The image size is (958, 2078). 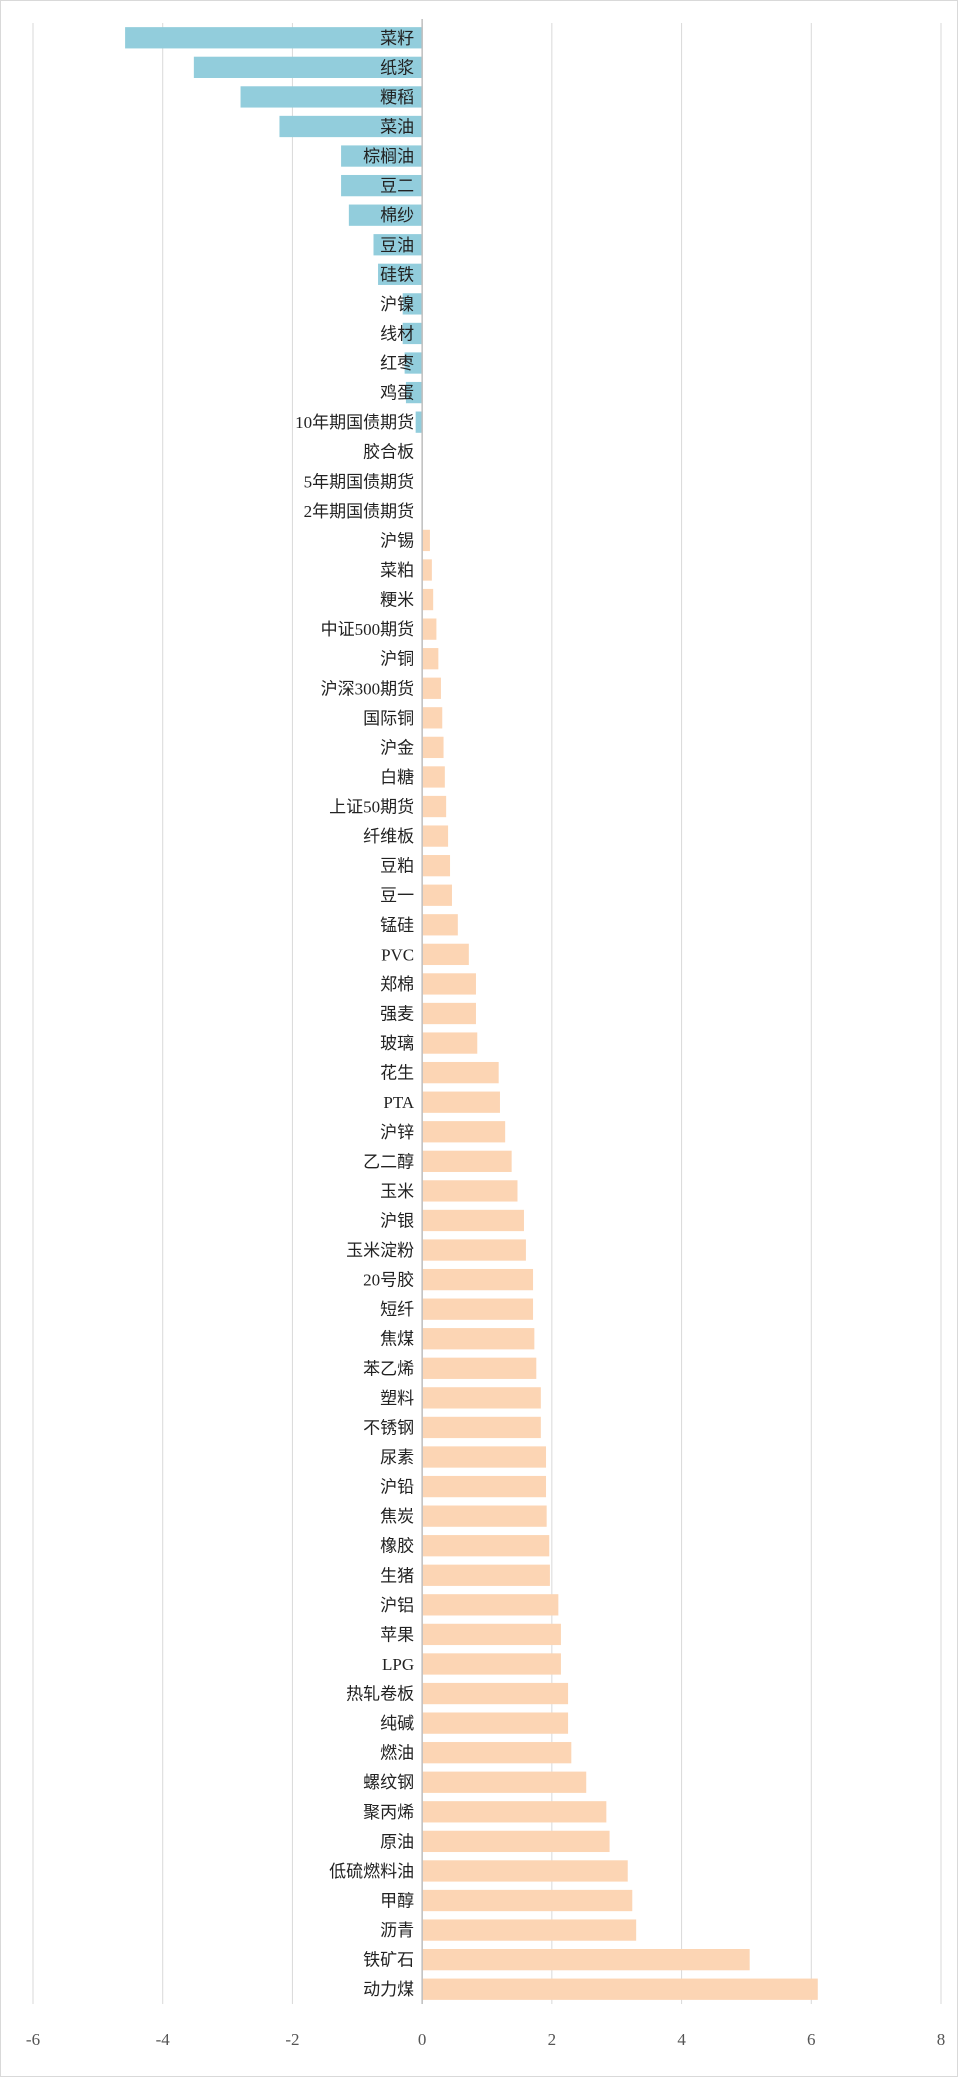 I want to click on category-label: 原油, so click(x=397, y=1841).